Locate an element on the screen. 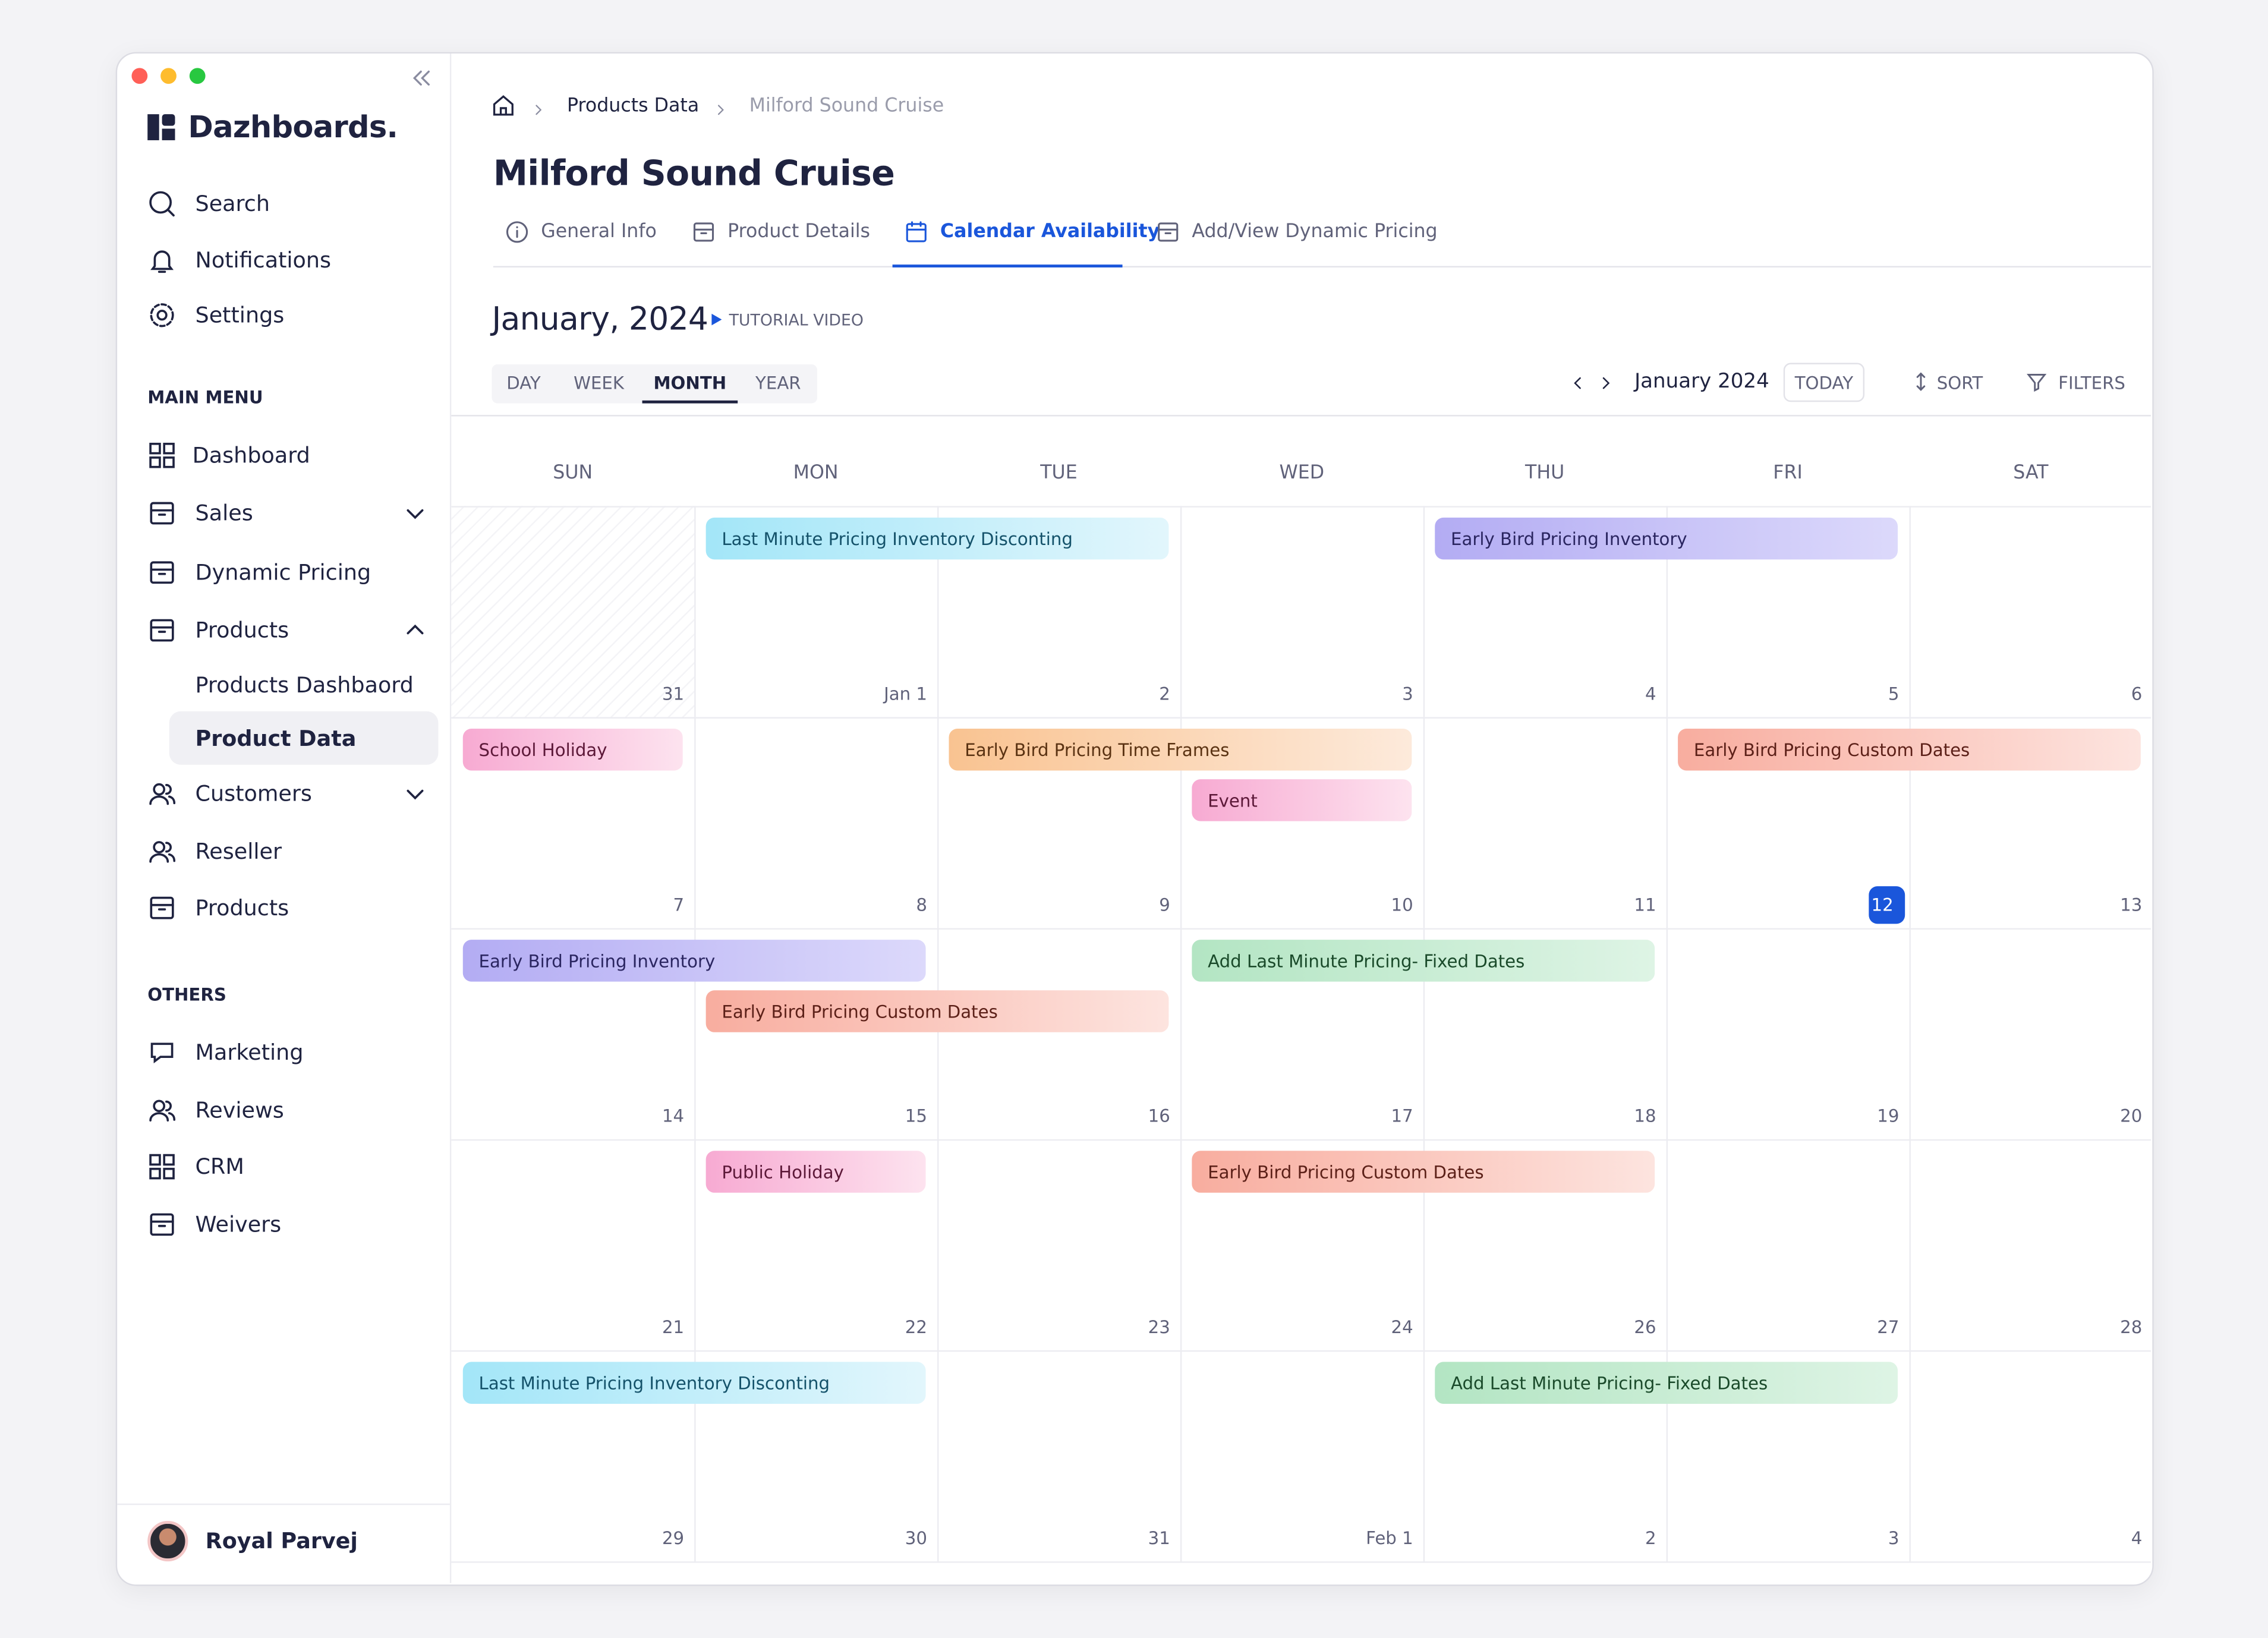 Image resolution: width=2268 pixels, height=1638 pixels. tab: Product Details is located at coordinates (799, 231).